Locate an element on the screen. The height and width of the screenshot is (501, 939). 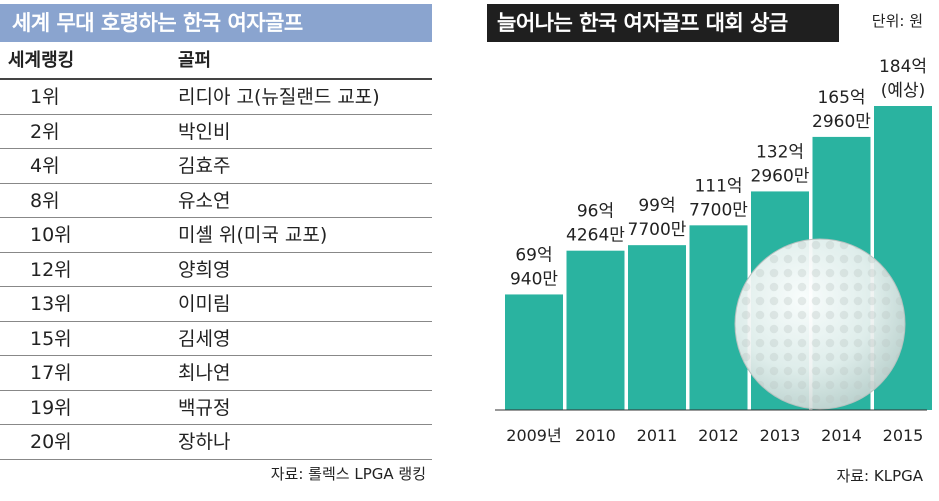
rank-cell: 15위 is located at coordinates (51, 338).